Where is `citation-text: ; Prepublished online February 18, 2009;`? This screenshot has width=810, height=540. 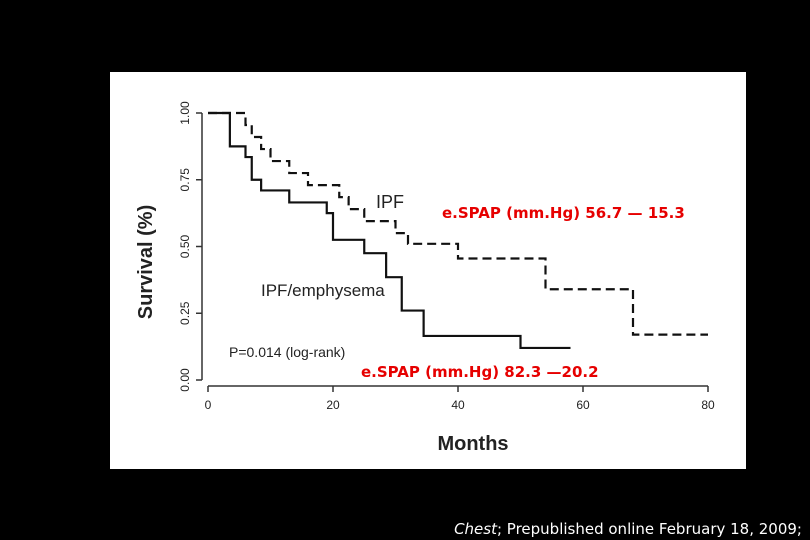
citation-text: ; Prepublished online February 18, 2009; is located at coordinates (649, 529).